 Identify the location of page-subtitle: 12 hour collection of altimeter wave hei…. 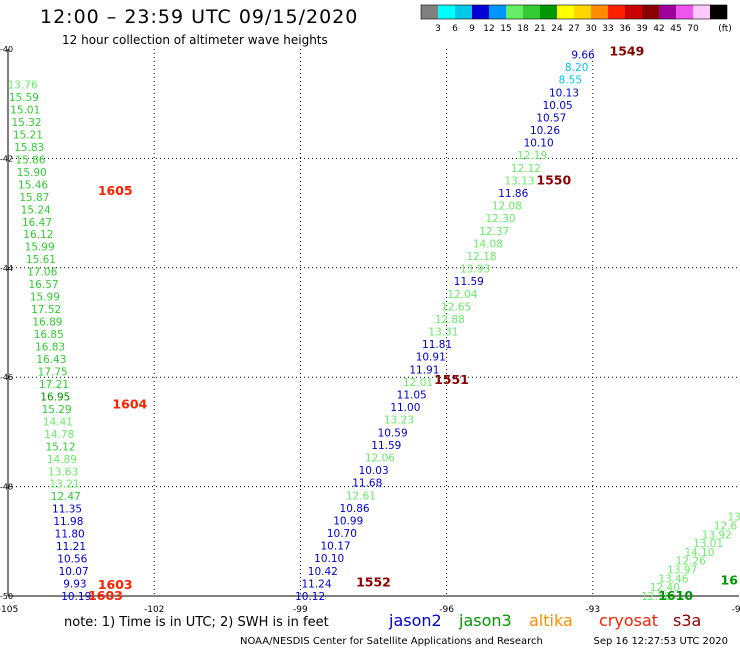
(195, 40).